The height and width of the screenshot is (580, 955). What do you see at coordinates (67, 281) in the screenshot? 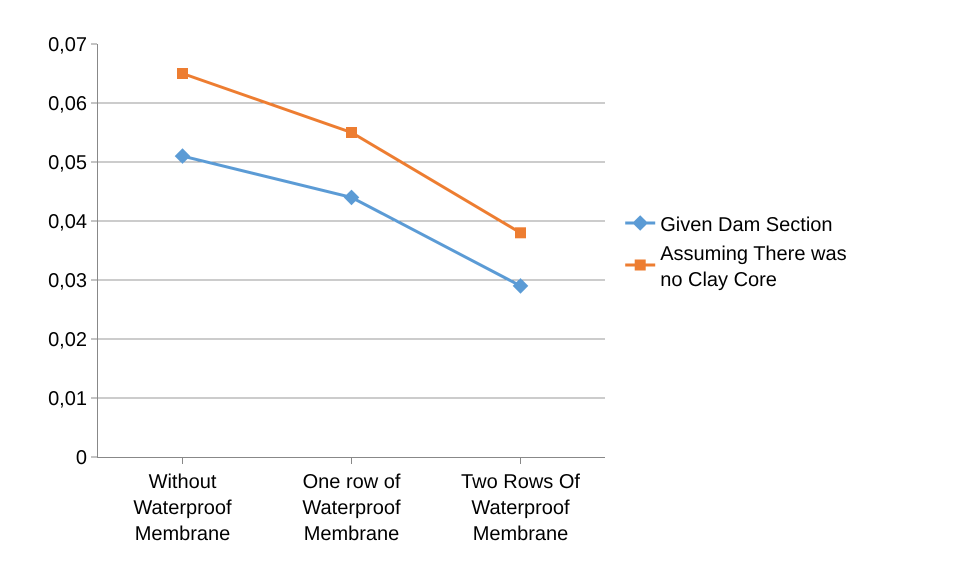
I see `y-tick-label: 0,03` at bounding box center [67, 281].